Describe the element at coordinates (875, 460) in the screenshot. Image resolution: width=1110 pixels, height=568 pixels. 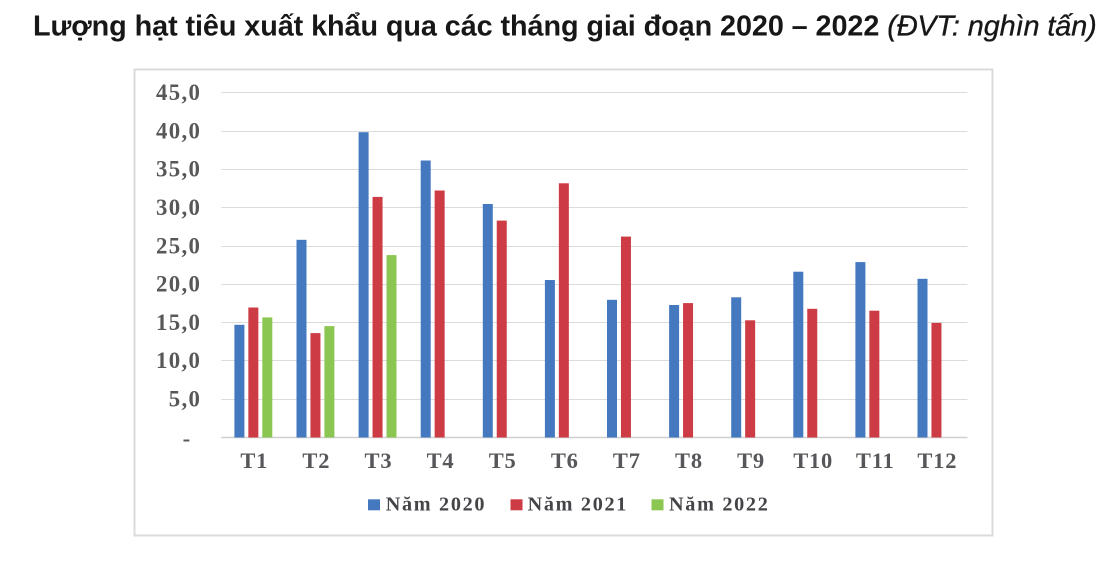
I see `svg-text: T11` at that location.